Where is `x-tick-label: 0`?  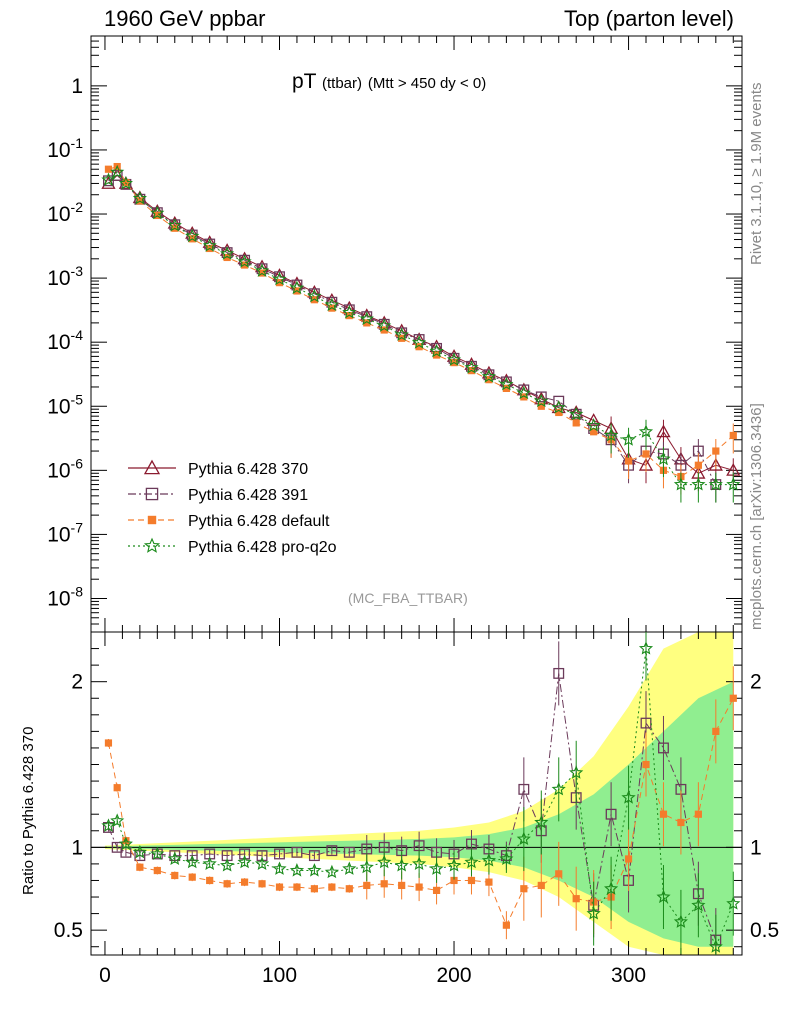 x-tick-label: 0 is located at coordinates (105, 975).